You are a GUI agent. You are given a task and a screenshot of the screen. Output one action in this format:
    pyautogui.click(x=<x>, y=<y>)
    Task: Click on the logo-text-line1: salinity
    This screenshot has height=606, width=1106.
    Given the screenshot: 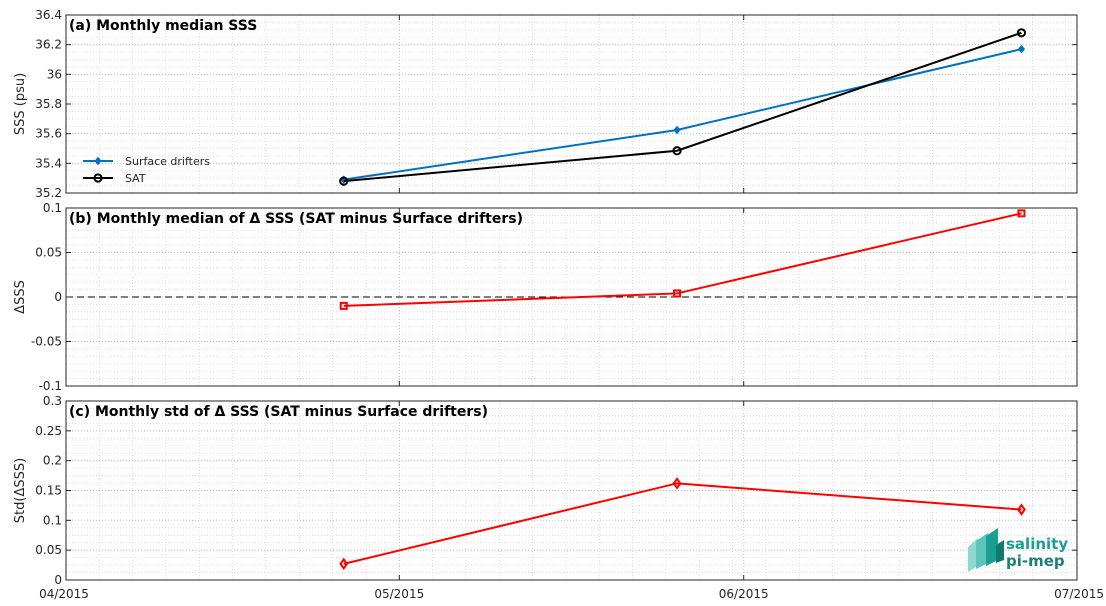 What is the action you would take?
    pyautogui.click(x=1037, y=544)
    